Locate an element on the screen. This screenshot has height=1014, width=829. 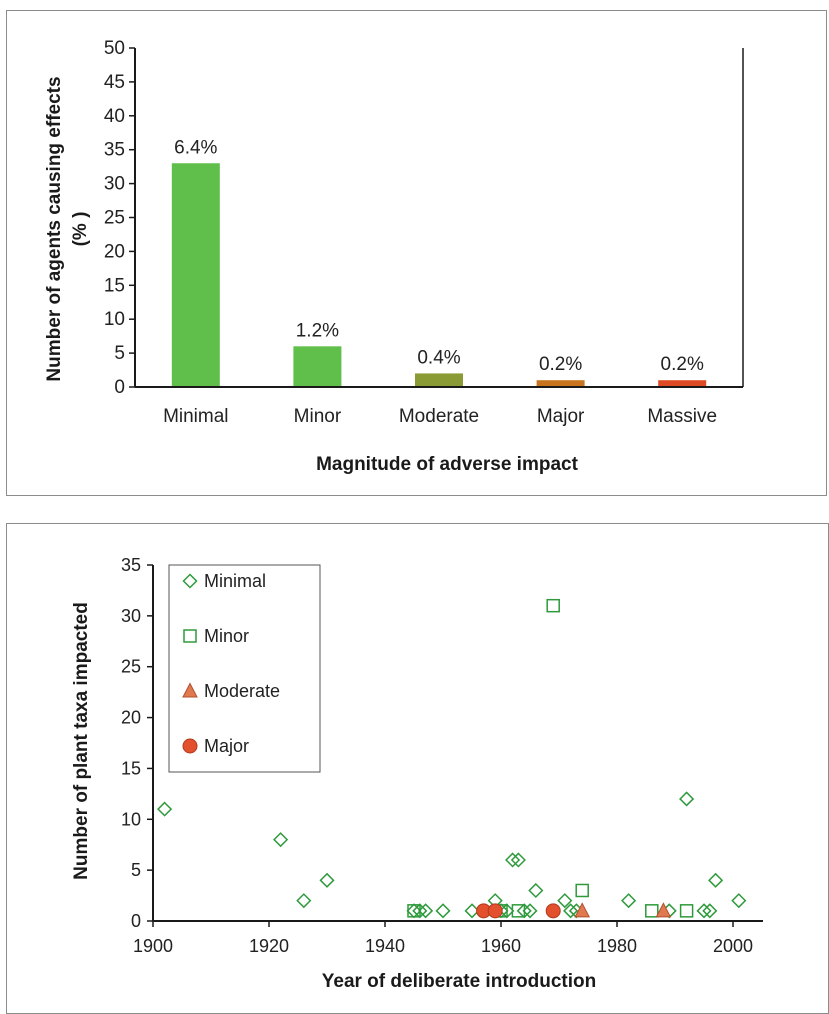
legend-marker-major is located at coordinates (190, 746).